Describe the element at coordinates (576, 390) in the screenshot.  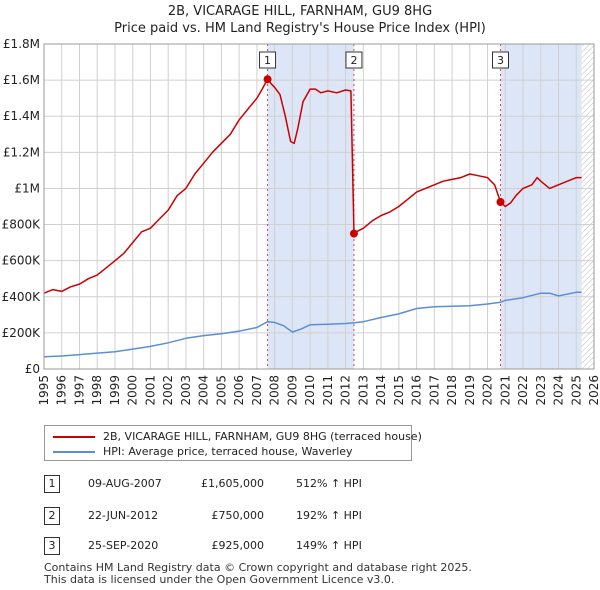
I see `x-tick-label: 2025` at that location.